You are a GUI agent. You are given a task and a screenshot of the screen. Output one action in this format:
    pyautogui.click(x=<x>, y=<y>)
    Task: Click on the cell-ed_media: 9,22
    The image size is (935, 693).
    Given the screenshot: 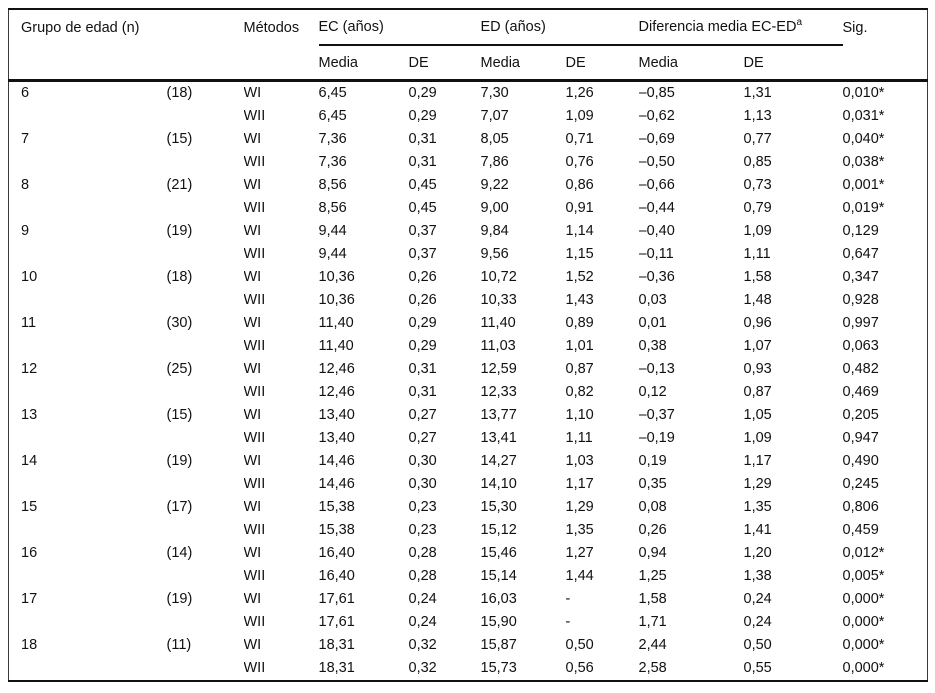 What is the action you would take?
    pyautogui.click(x=494, y=185)
    